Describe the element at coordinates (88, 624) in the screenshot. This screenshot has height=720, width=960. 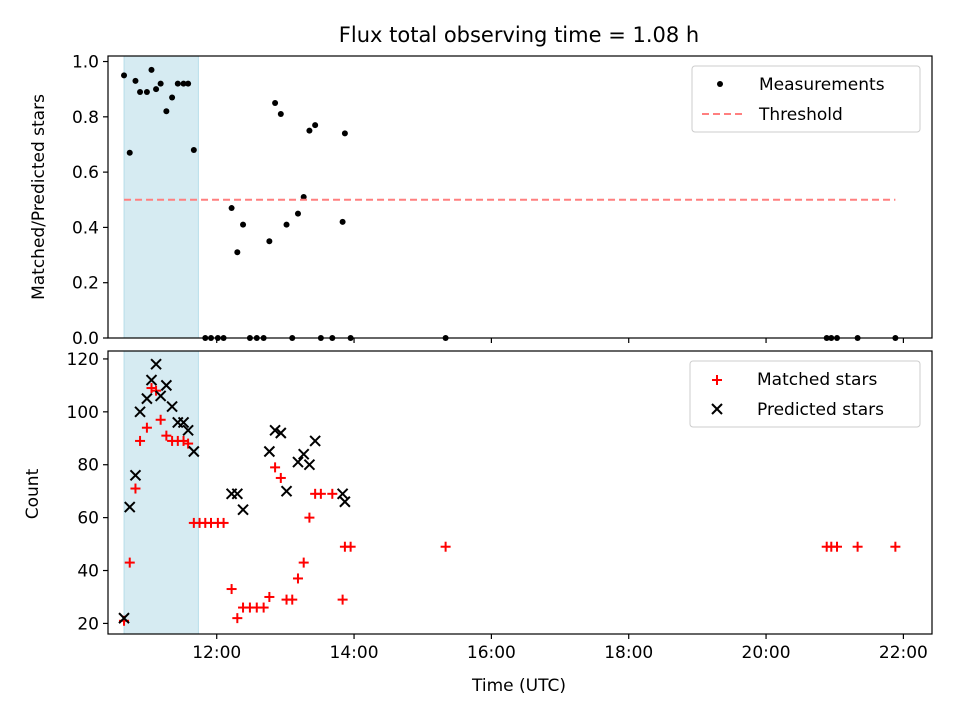
I see `count-y-tick-label: 20` at that location.